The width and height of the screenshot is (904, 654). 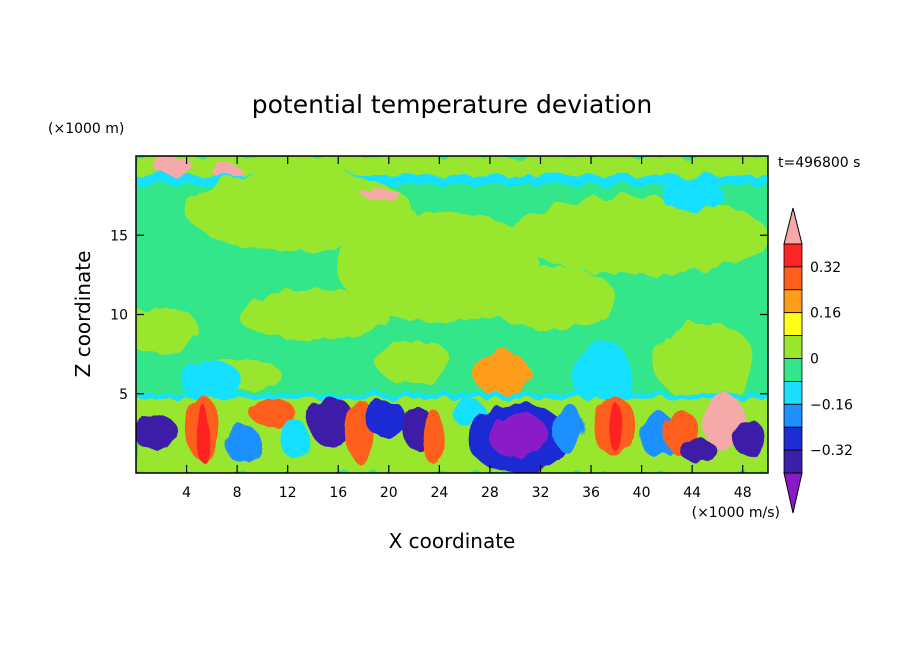 What do you see at coordinates (814, 360) in the screenshot?
I see `colorbar-tick-label: 0` at bounding box center [814, 360].